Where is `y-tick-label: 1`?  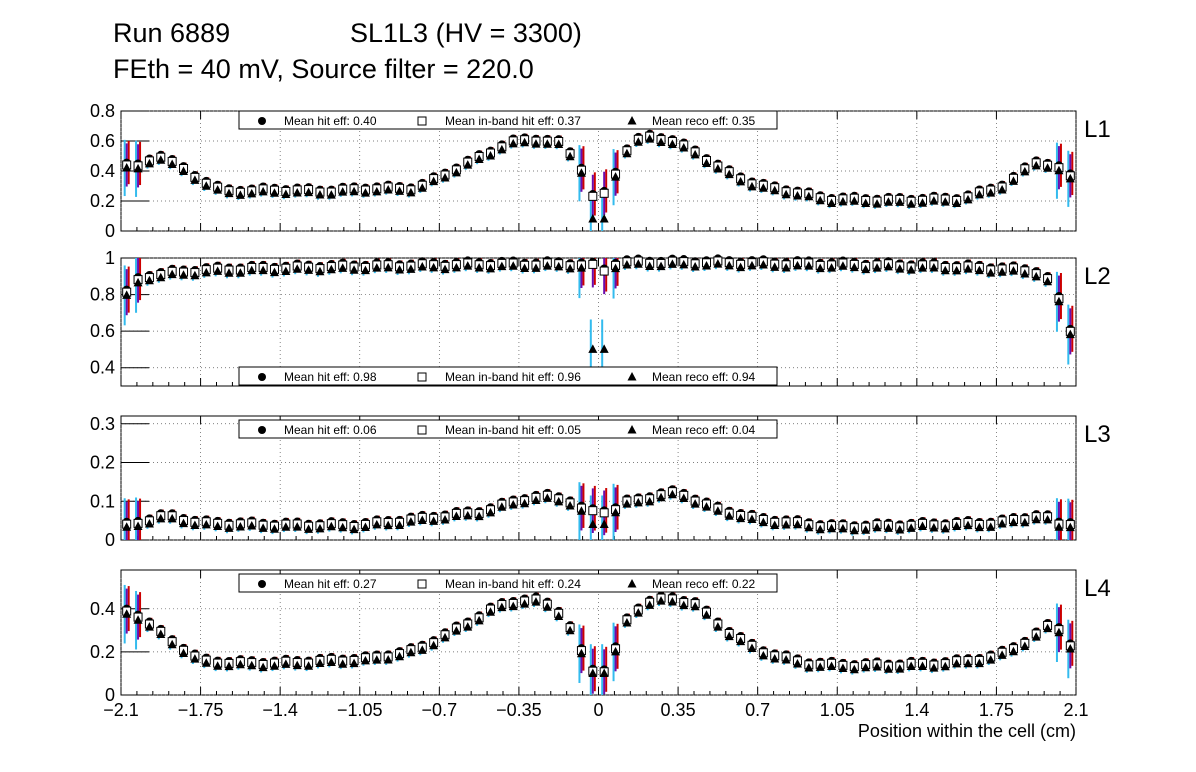
y-tick-label: 1 is located at coordinates (110, 258).